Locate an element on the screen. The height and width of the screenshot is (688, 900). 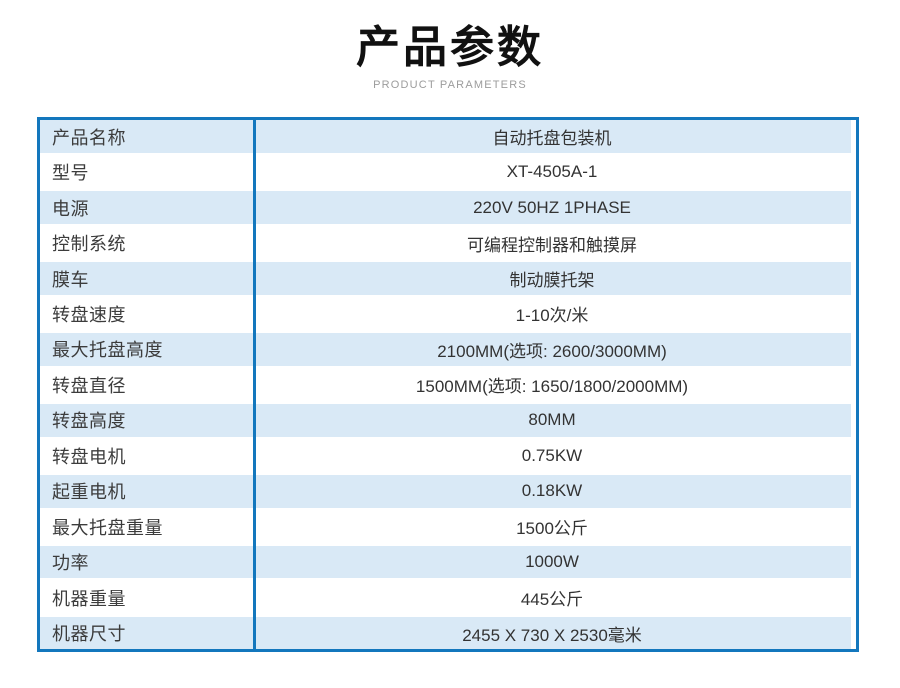
param-label: 膜车 is located at coordinates (70, 279).